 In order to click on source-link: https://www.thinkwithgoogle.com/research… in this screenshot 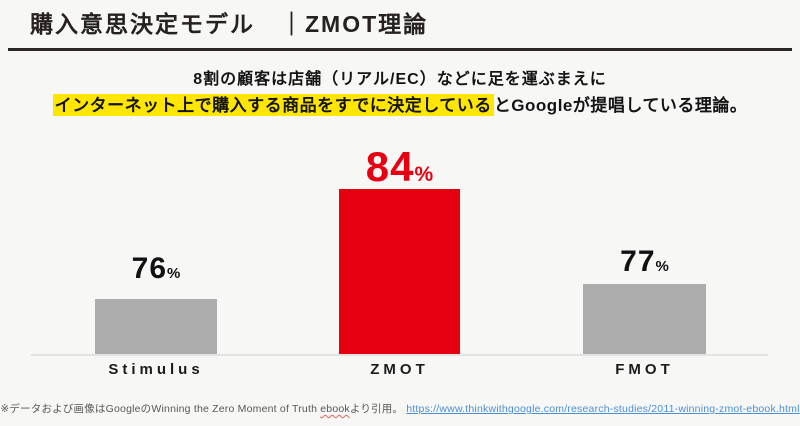, I will do `click(603, 409)`.